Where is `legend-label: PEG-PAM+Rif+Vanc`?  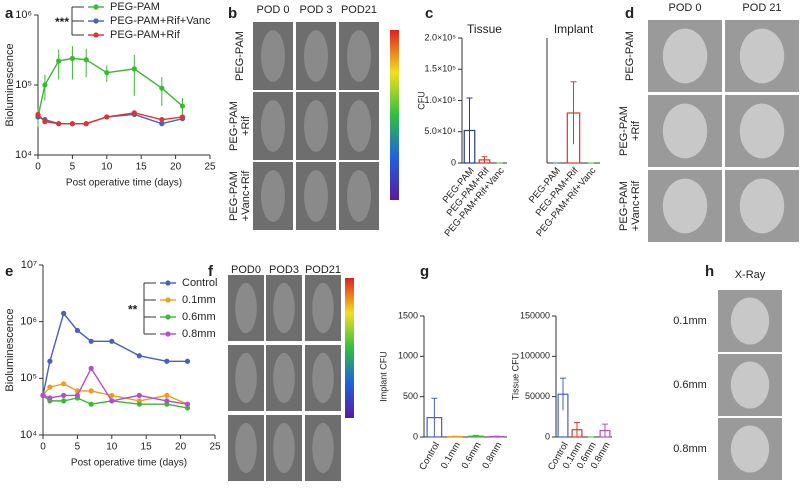 legend-label: PEG-PAM+Rif+Vanc is located at coordinates (160, 21).